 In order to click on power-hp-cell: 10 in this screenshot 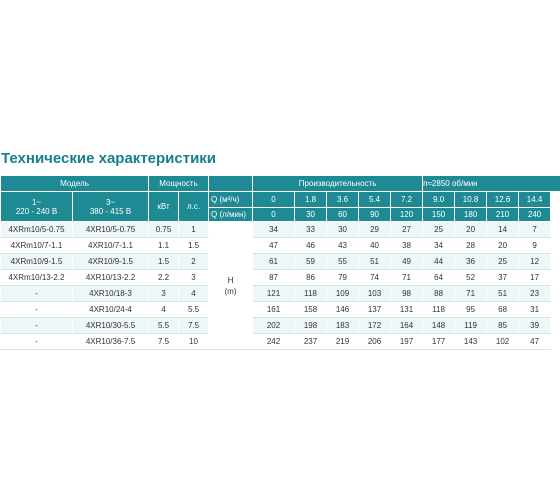, I will do `click(193, 341)`.